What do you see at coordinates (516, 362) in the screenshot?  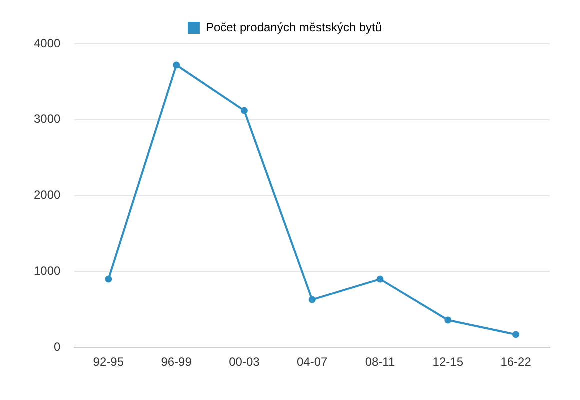 I see `x-tick-label: 16-22` at bounding box center [516, 362].